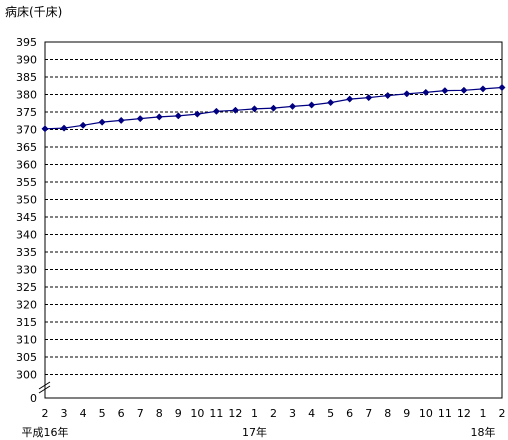 Image resolution: width=508 pixels, height=440 pixels. Describe the element at coordinates (26, 357) in the screenshot. I see `y-tick-label: 305` at that location.